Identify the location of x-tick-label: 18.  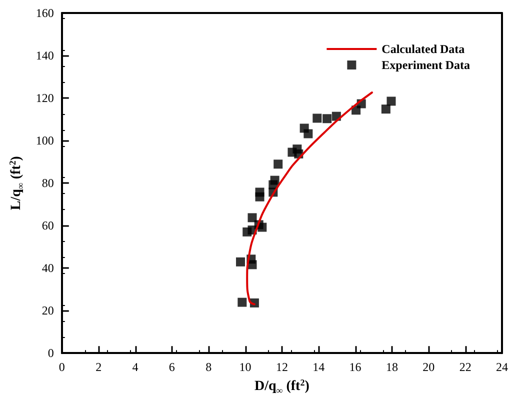
(392, 367).